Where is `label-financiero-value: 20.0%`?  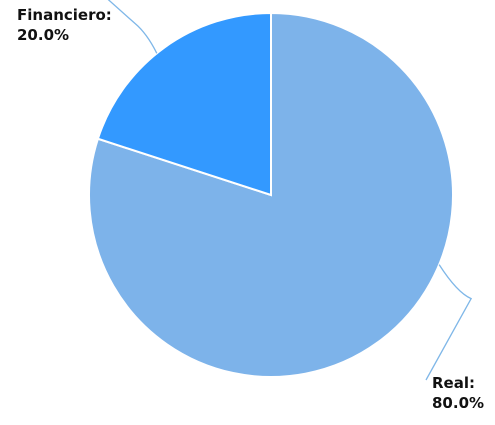 label-financiero-value: 20.0% is located at coordinates (43, 35).